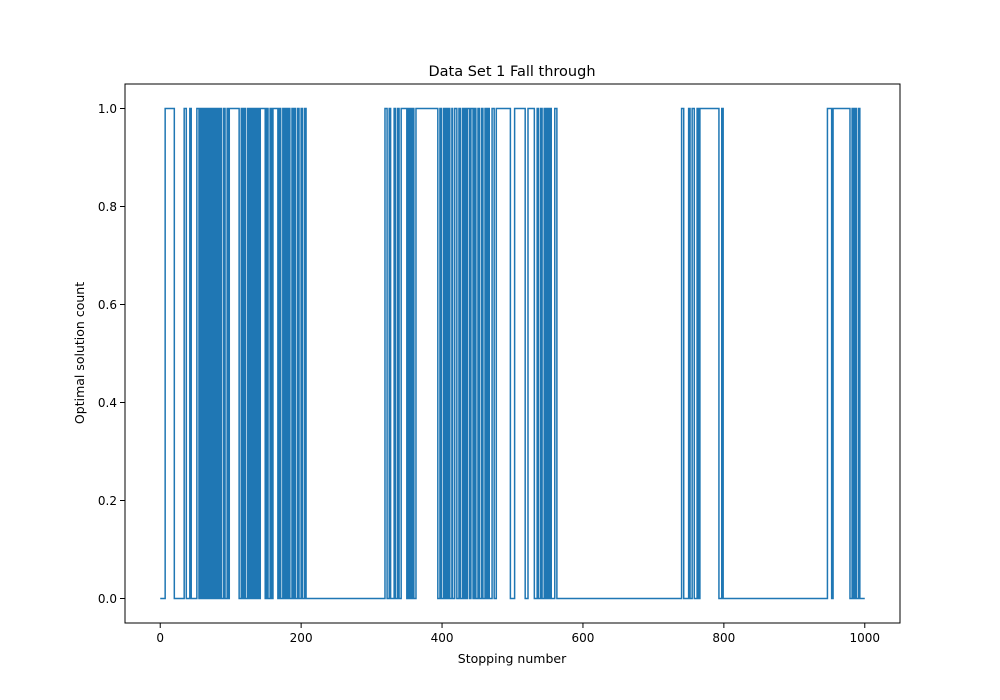 The image size is (1000, 700). Describe the element at coordinates (107, 403) in the screenshot. I see `y-tick-label: 0.4` at that location.